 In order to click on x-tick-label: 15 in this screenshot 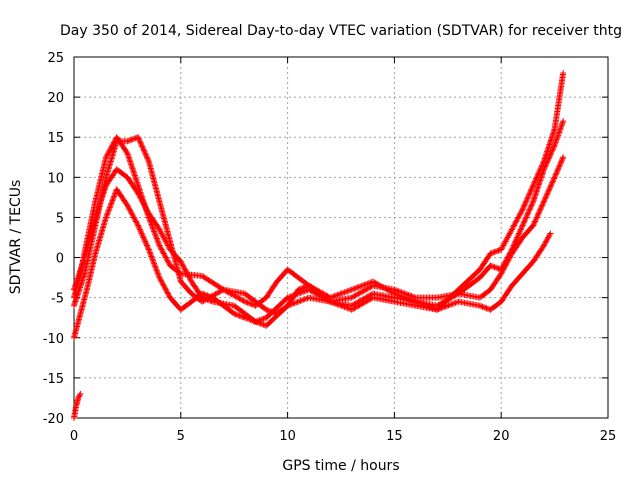, I will do `click(394, 436)`.